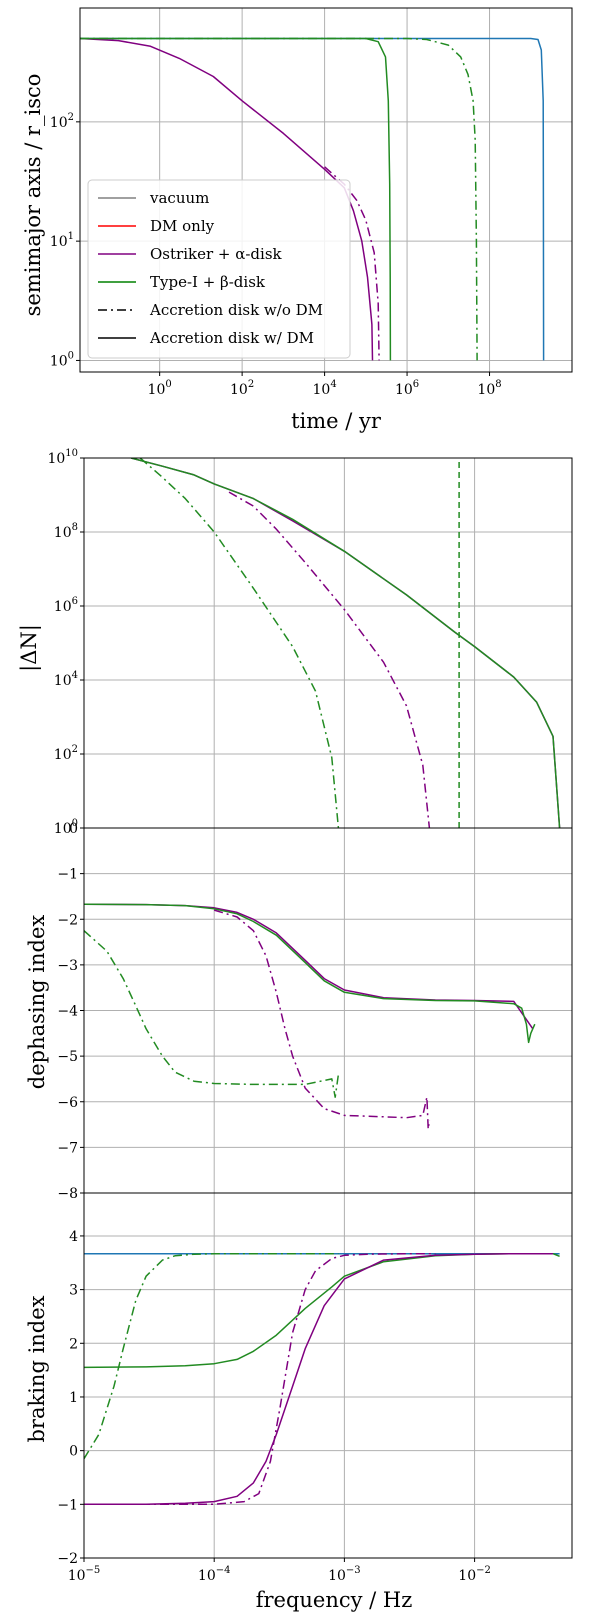 This screenshot has width=598, height=1615. I want to click on legend-label: vacuum, so click(179, 198).